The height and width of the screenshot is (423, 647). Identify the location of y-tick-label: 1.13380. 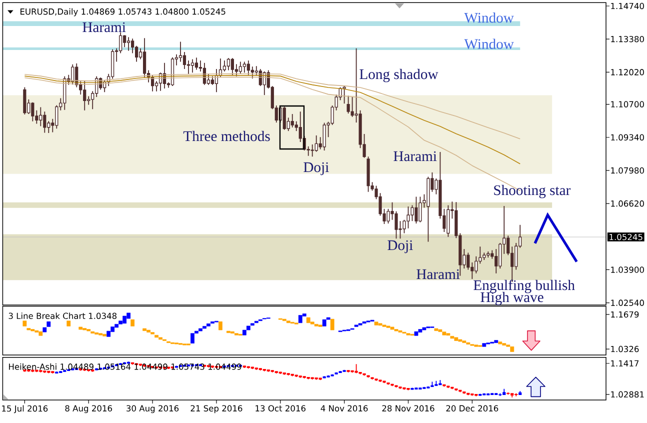
(627, 39).